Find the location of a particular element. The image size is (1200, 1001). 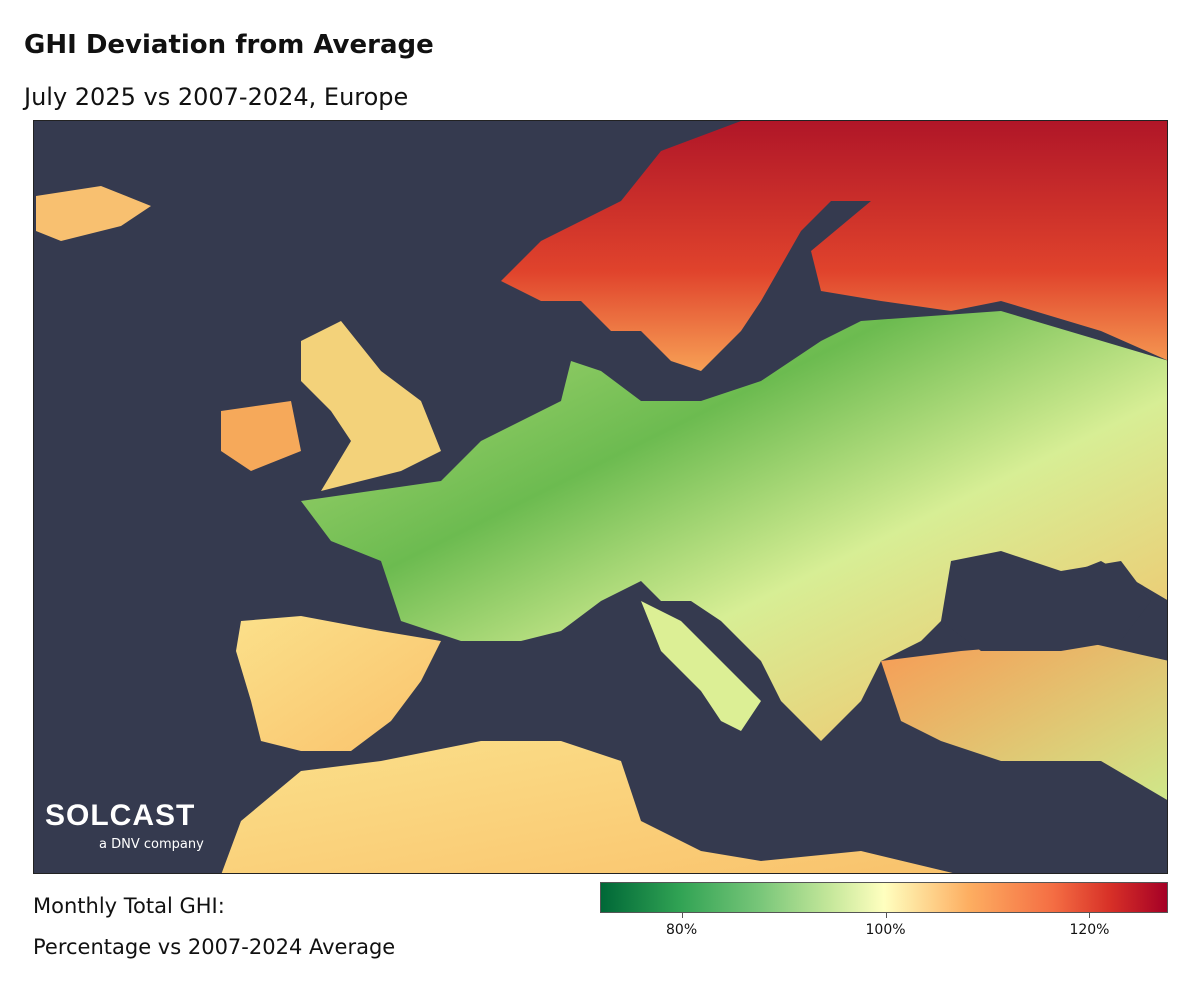

map-subtitle: July 2025 vs 2007-2024, Europe is located at coordinates (216, 97).